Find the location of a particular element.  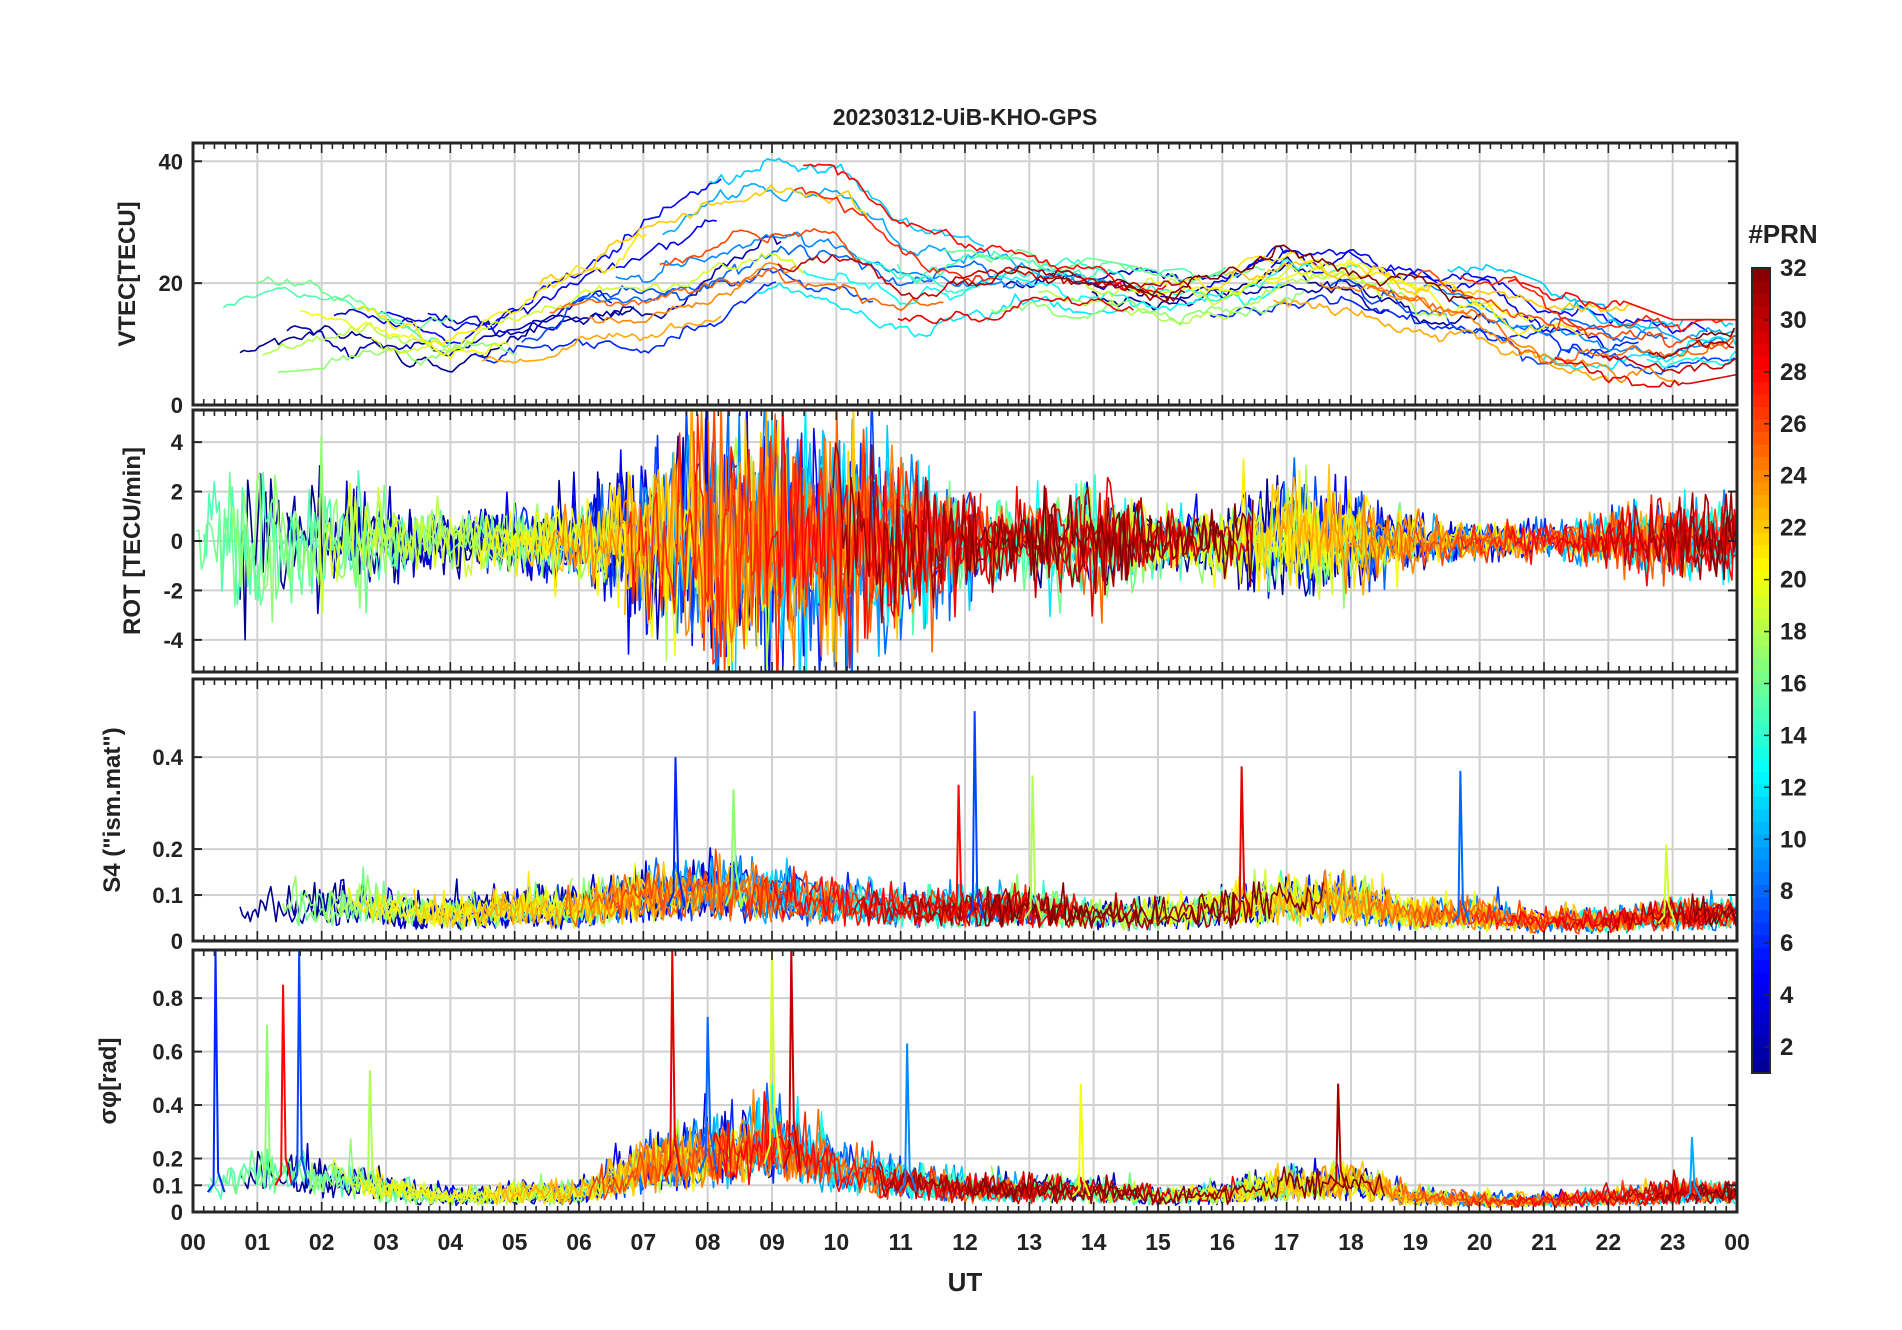

x-tick-label: 01 is located at coordinates (258, 1242).